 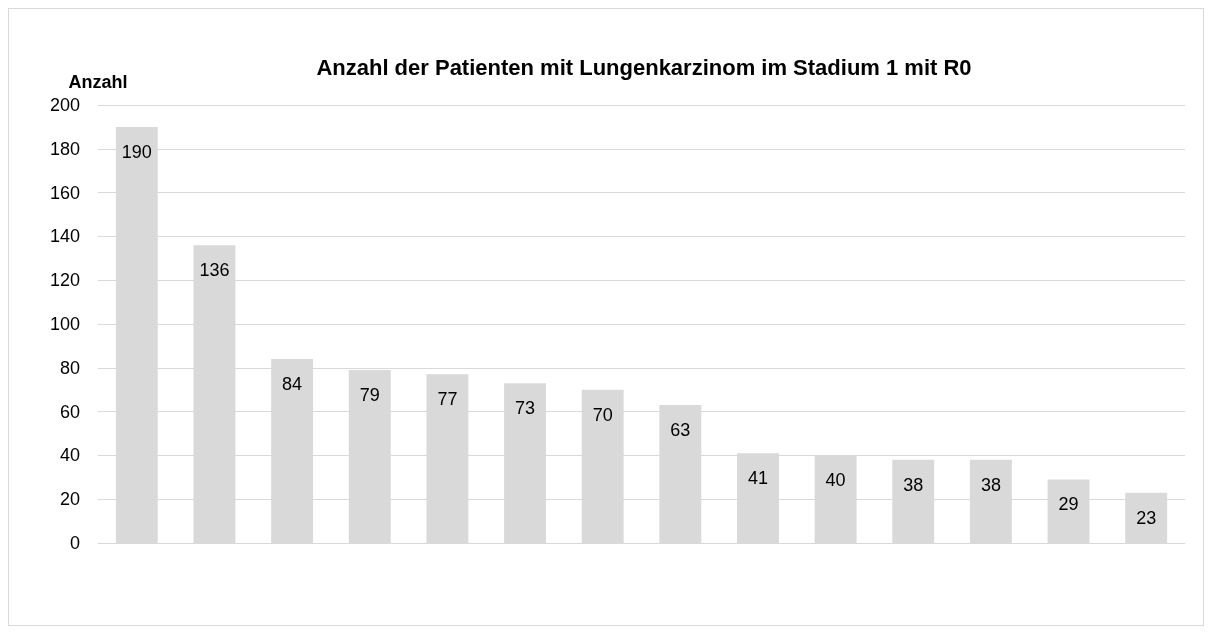 What do you see at coordinates (214, 270) in the screenshot?
I see `data-label: 136` at bounding box center [214, 270].